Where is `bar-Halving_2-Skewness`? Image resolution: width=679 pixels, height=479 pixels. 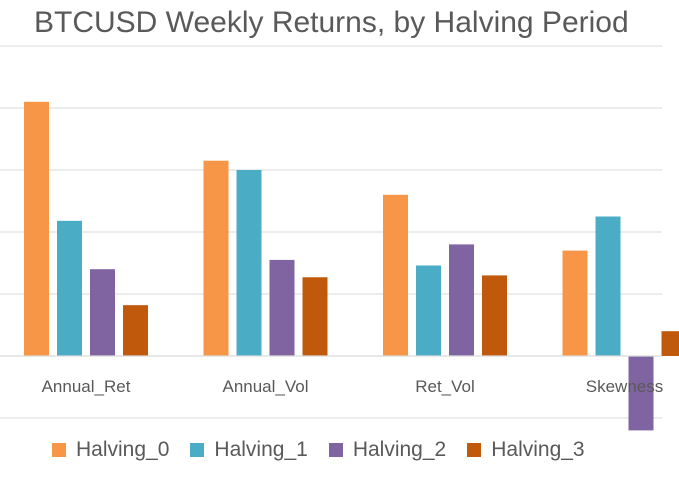 bar-Halving_2-Skewness is located at coordinates (641, 393).